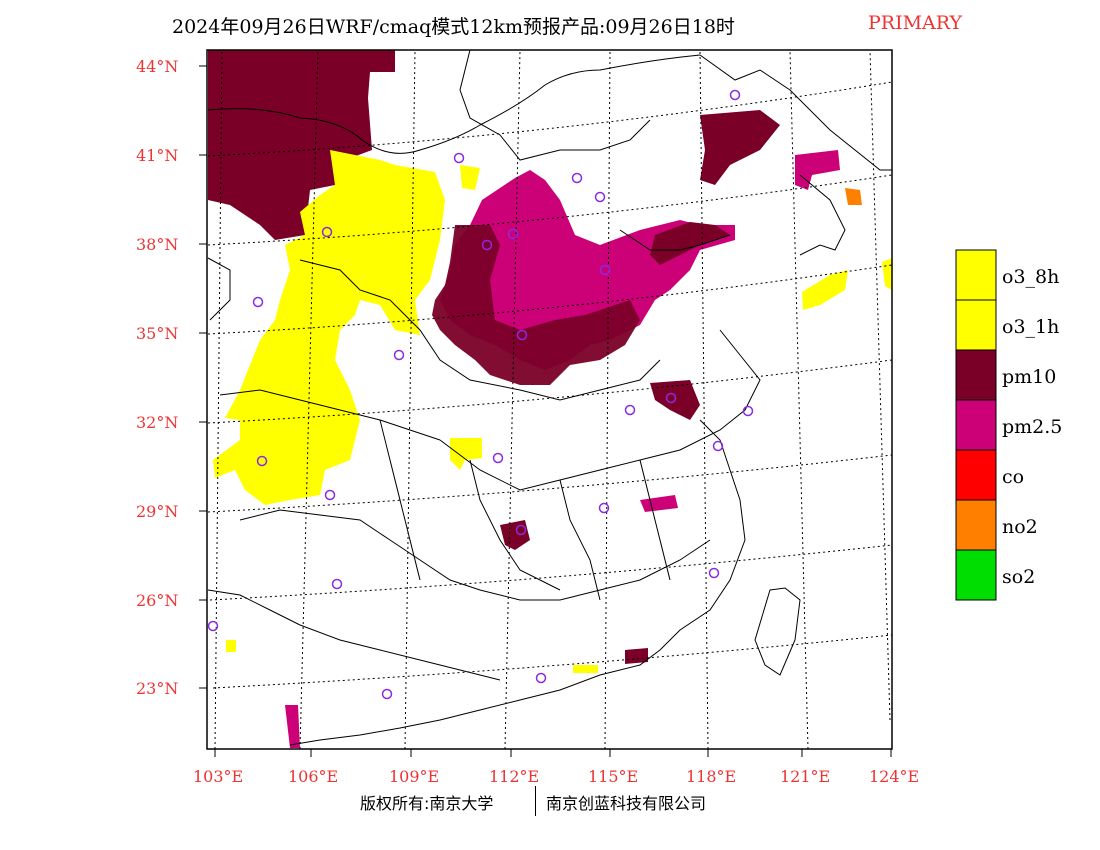  Describe the element at coordinates (1020, 527) in the screenshot. I see `legend-label-no2: no2` at that location.